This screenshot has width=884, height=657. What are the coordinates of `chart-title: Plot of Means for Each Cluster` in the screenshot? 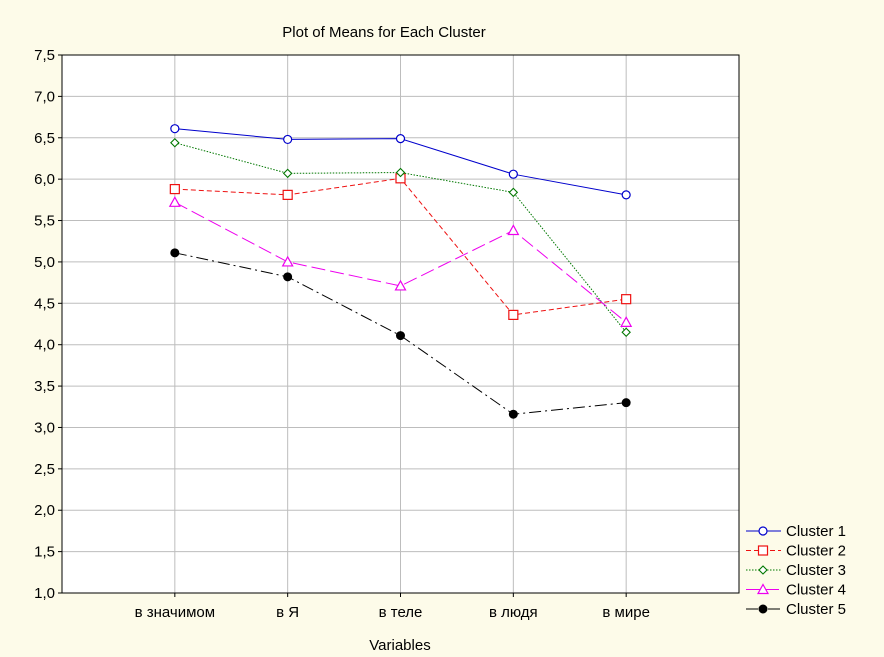 It's located at (383, 32).